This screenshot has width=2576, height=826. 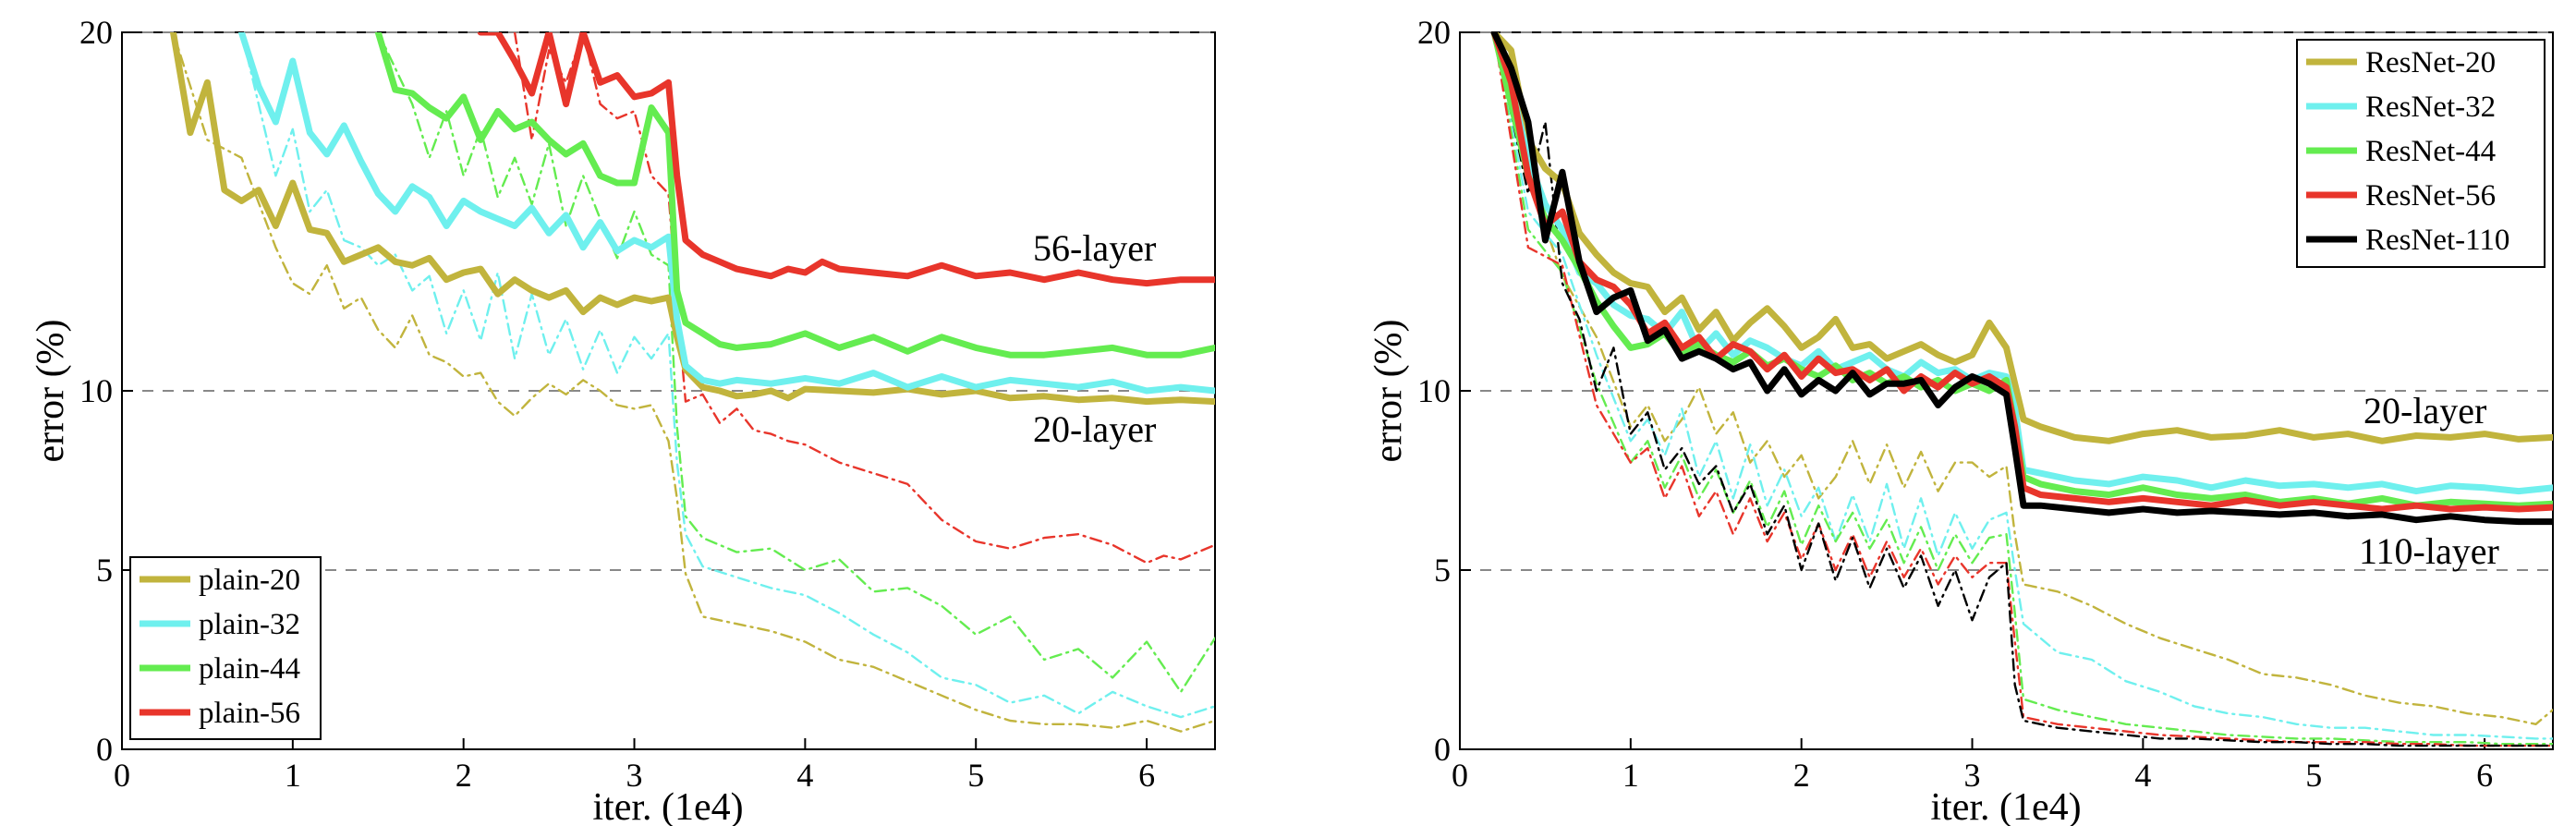 I want to click on legend-label: ResNet-110, so click(x=2437, y=240).